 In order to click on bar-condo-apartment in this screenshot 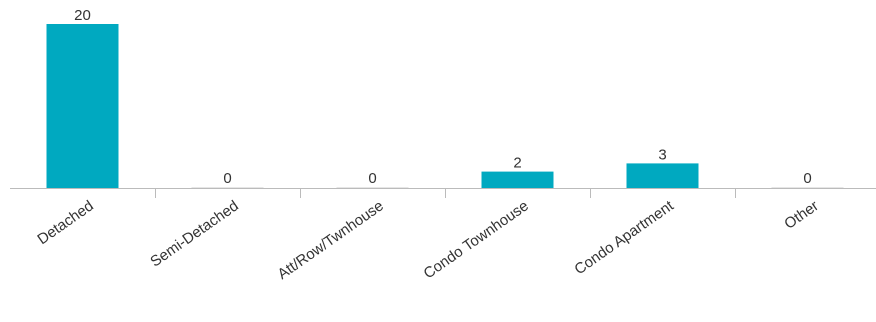, I will do `click(662, 175)`.